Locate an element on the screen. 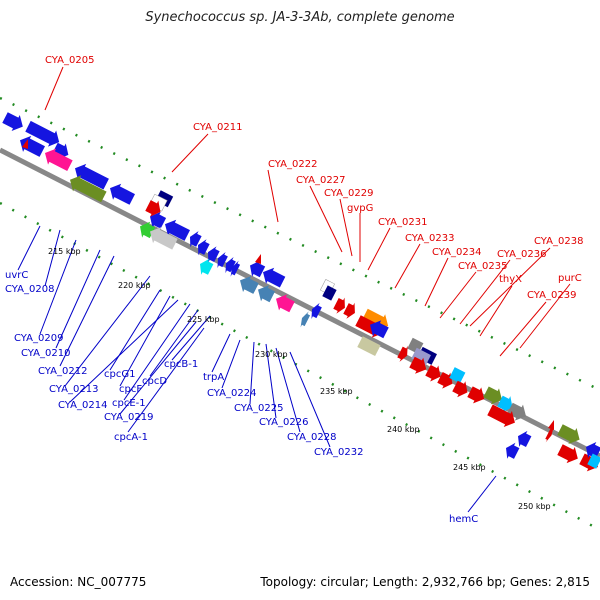  gene-label-forward: CYA_0235 is located at coordinates (482, 266).